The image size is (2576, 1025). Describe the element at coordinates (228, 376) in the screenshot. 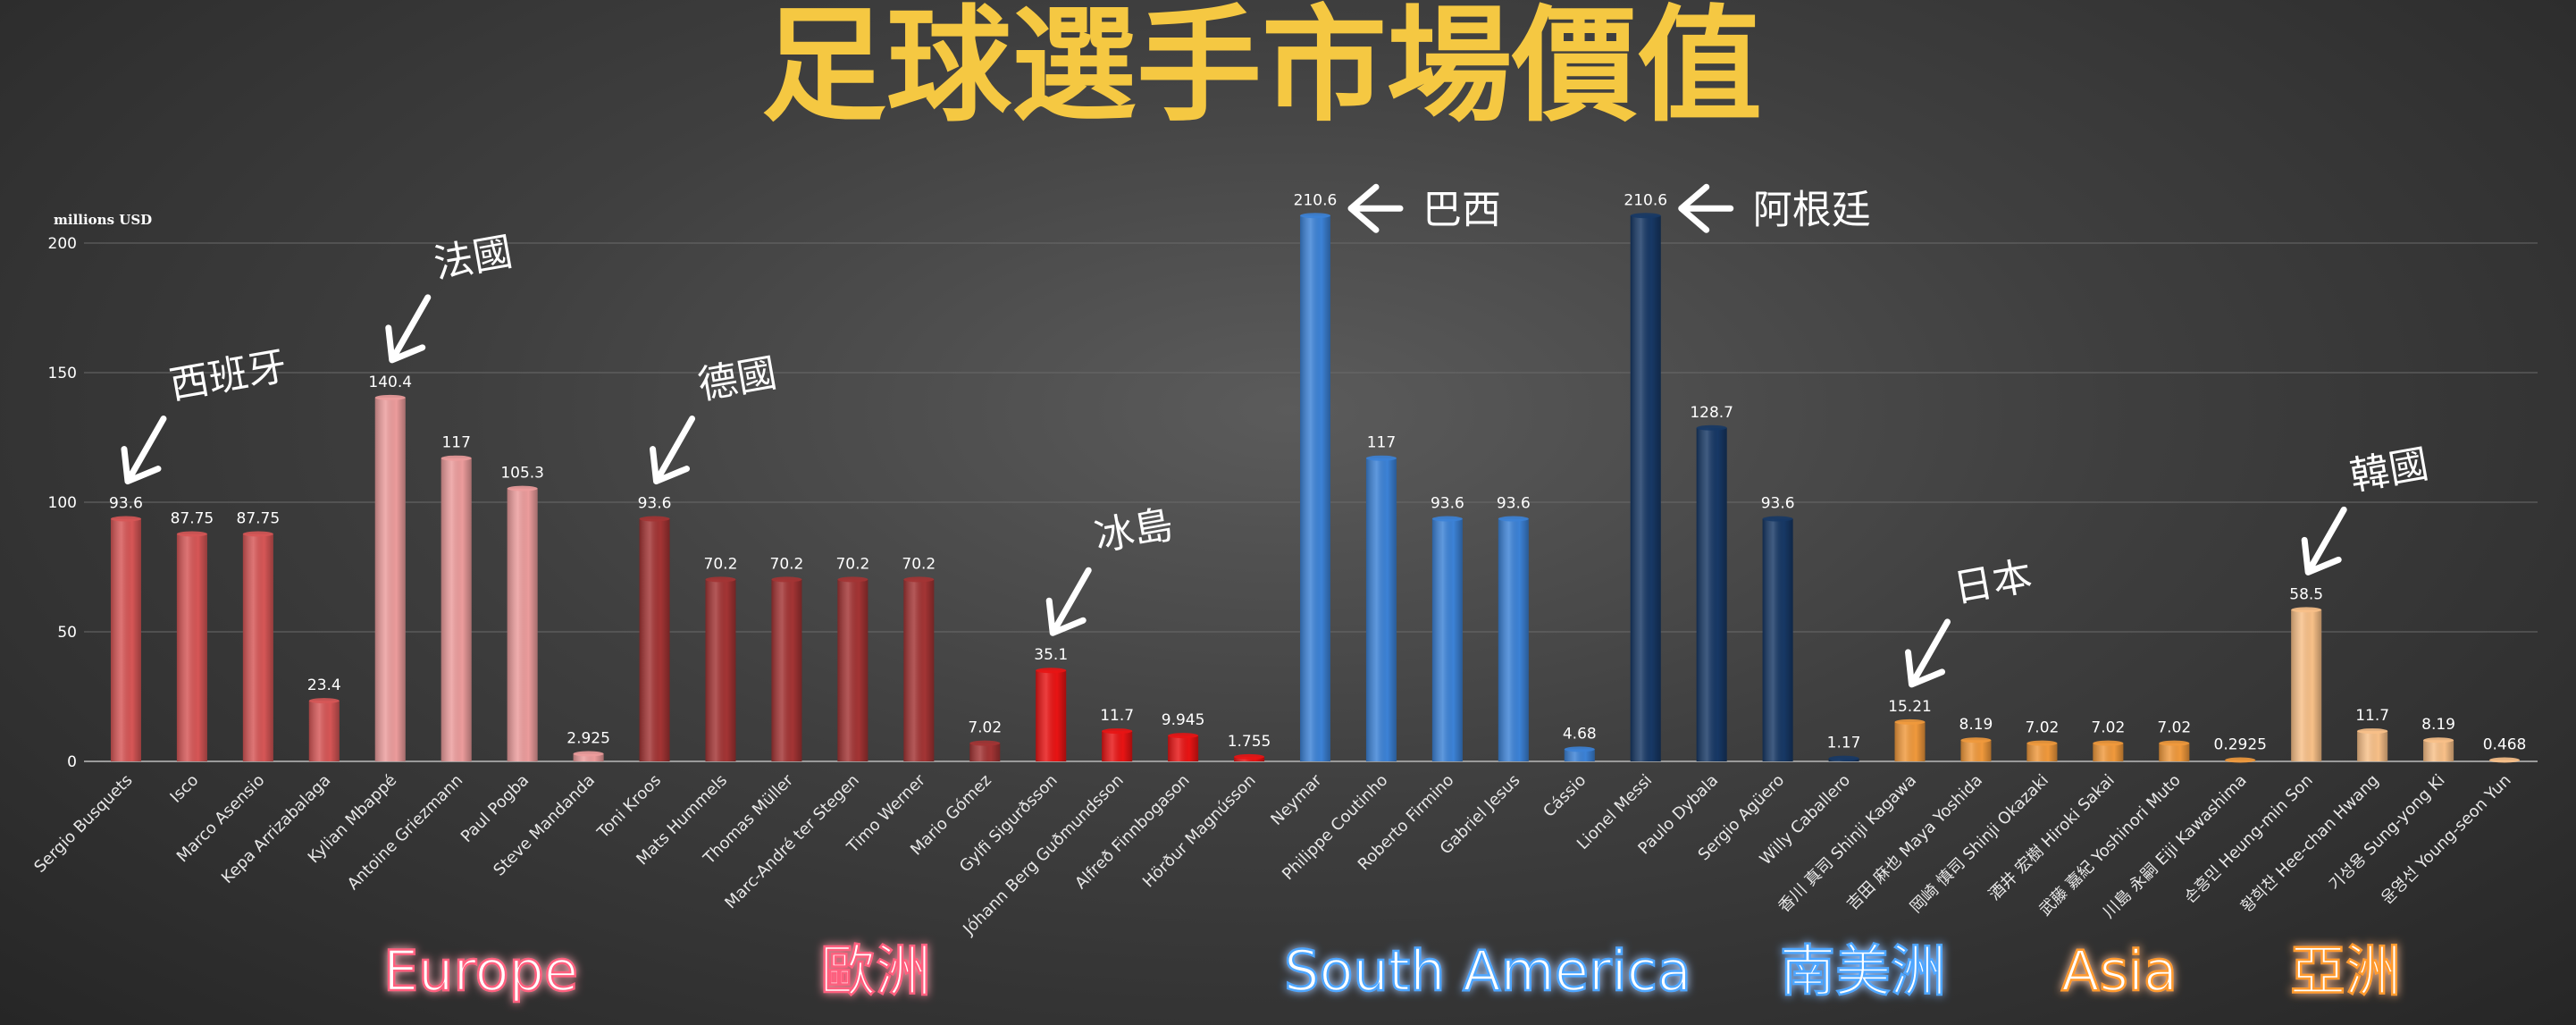

I see `country-label: 西班牙` at that location.